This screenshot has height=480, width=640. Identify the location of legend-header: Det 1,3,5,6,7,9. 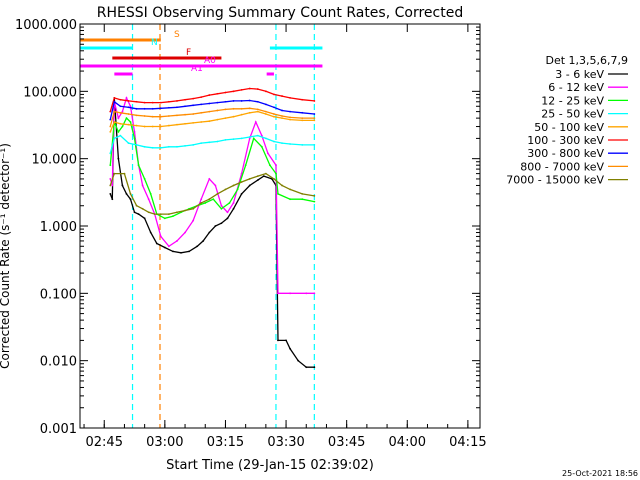
(586, 60).